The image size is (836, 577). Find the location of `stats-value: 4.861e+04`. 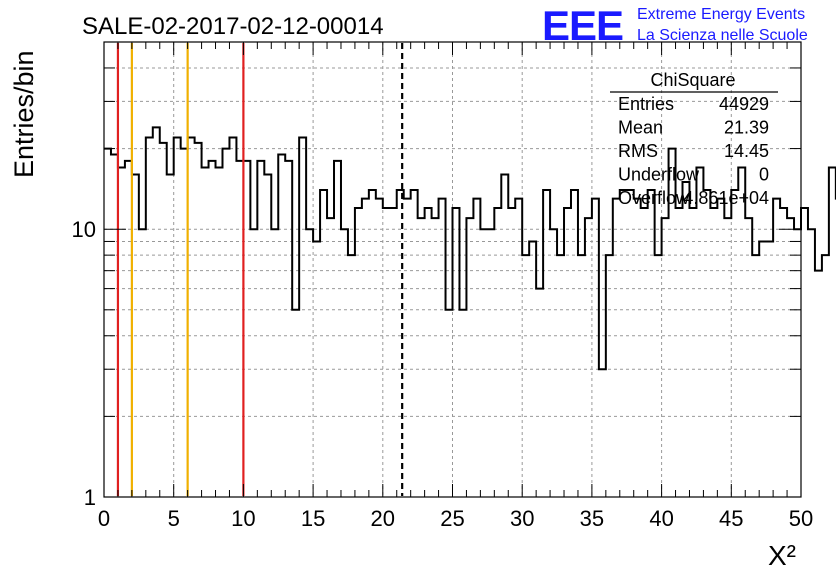

stats-value: 4.861e+04 is located at coordinates (726, 198).